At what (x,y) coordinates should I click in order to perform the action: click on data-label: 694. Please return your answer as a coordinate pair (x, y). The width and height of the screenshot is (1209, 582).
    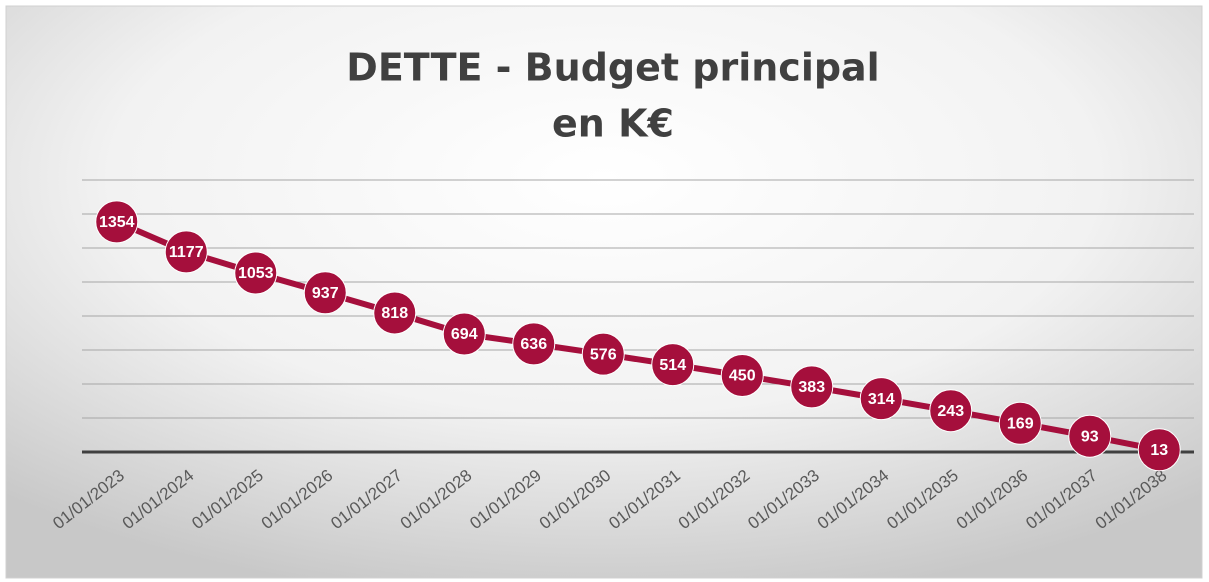
    Looking at the image, I should click on (464, 334).